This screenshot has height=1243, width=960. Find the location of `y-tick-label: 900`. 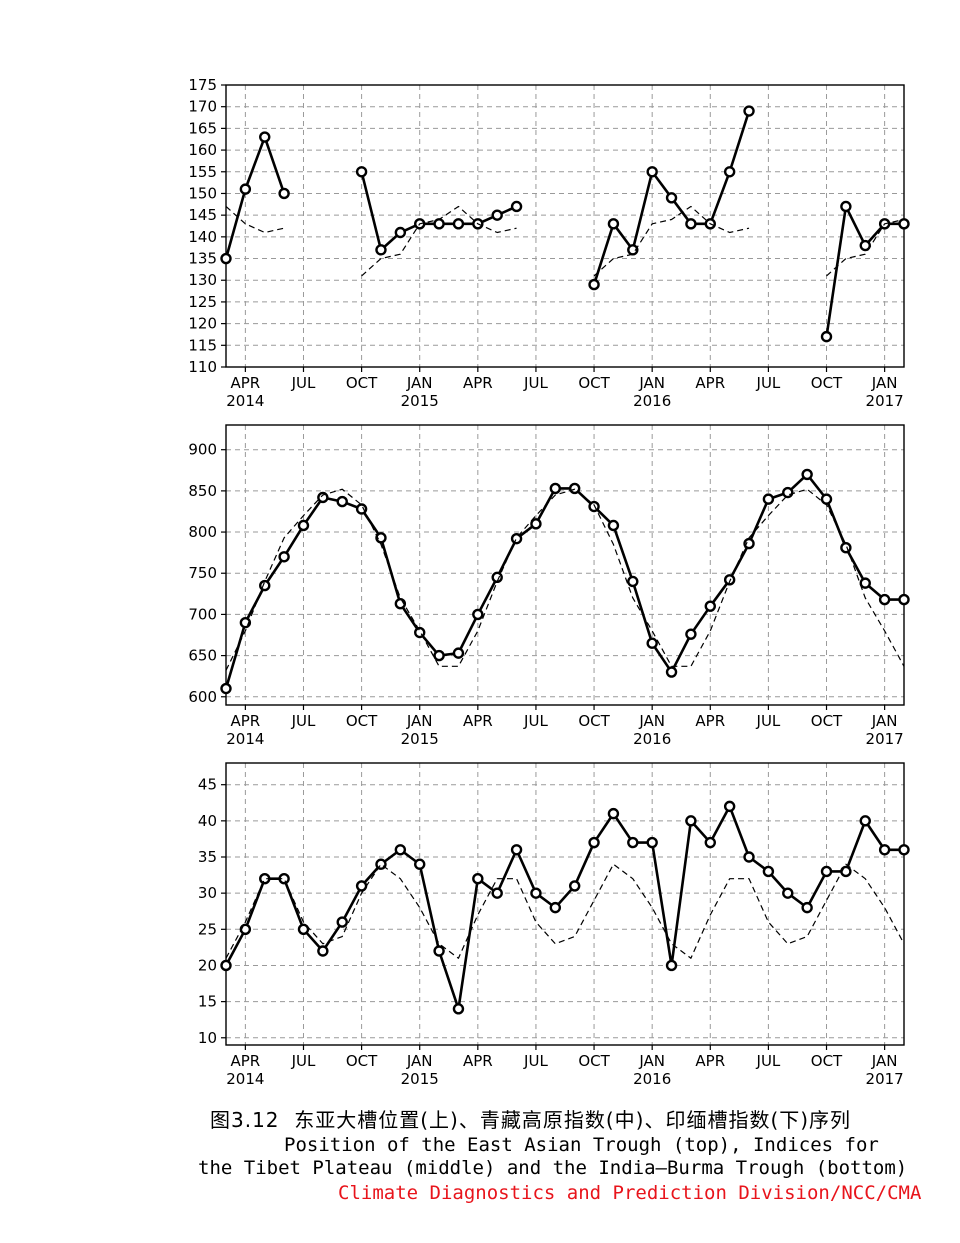

y-tick-label: 900 is located at coordinates (202, 450).